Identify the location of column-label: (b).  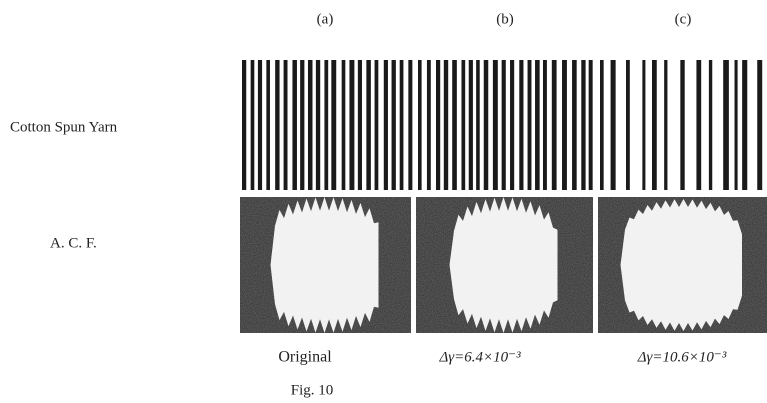
(505, 19).